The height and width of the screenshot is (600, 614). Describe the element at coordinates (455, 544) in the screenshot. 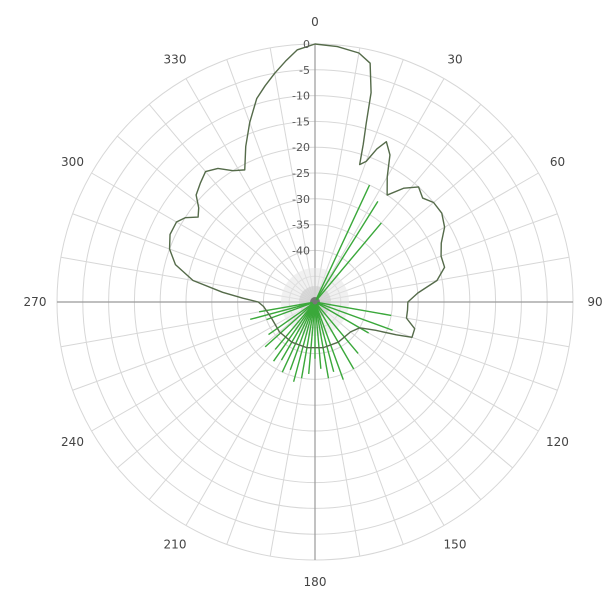

I see `angle-tick-label-150: 150` at that location.